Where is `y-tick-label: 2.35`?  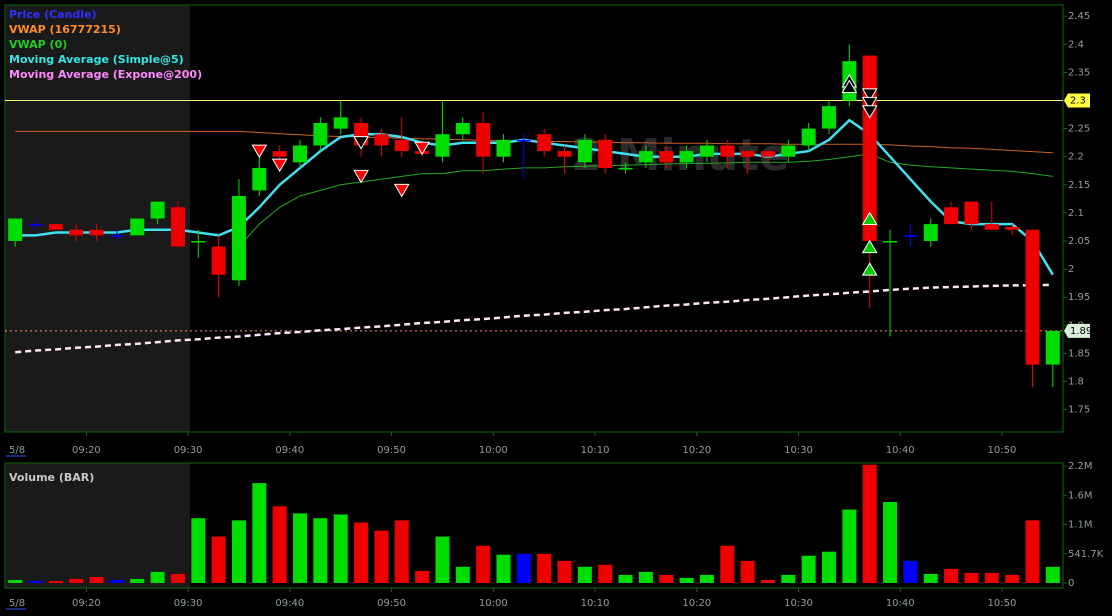 y-tick-label: 2.35 is located at coordinates (1079, 72).